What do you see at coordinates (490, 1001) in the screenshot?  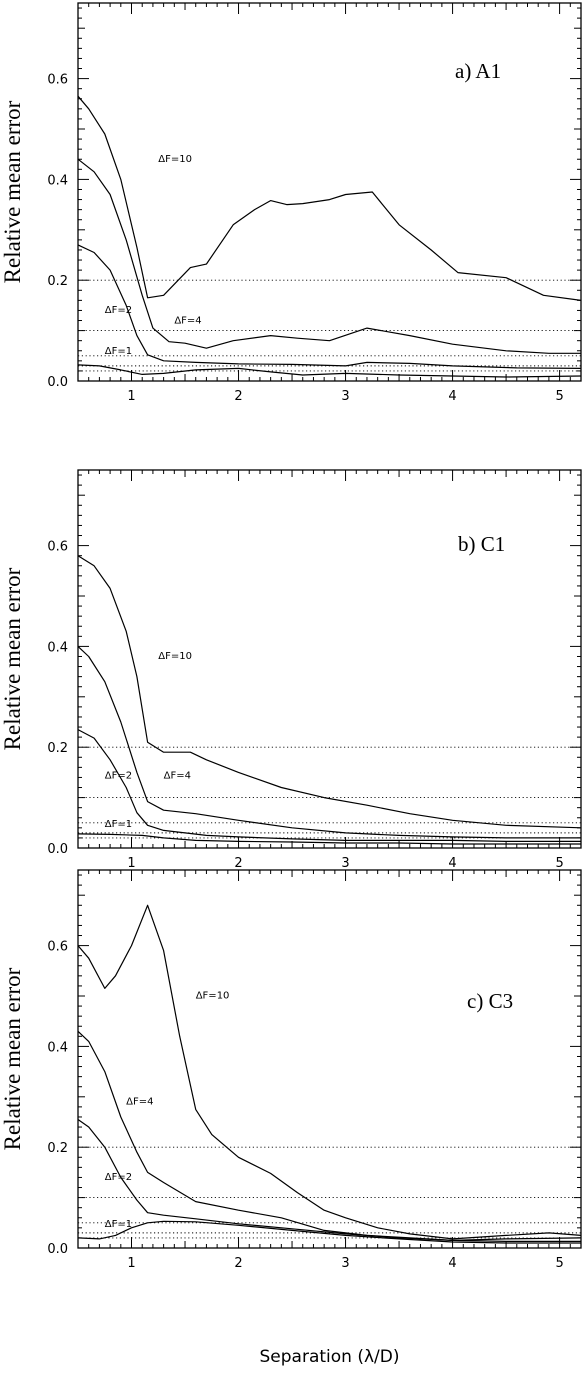 I see `panel-title: c) C3` at bounding box center [490, 1001].